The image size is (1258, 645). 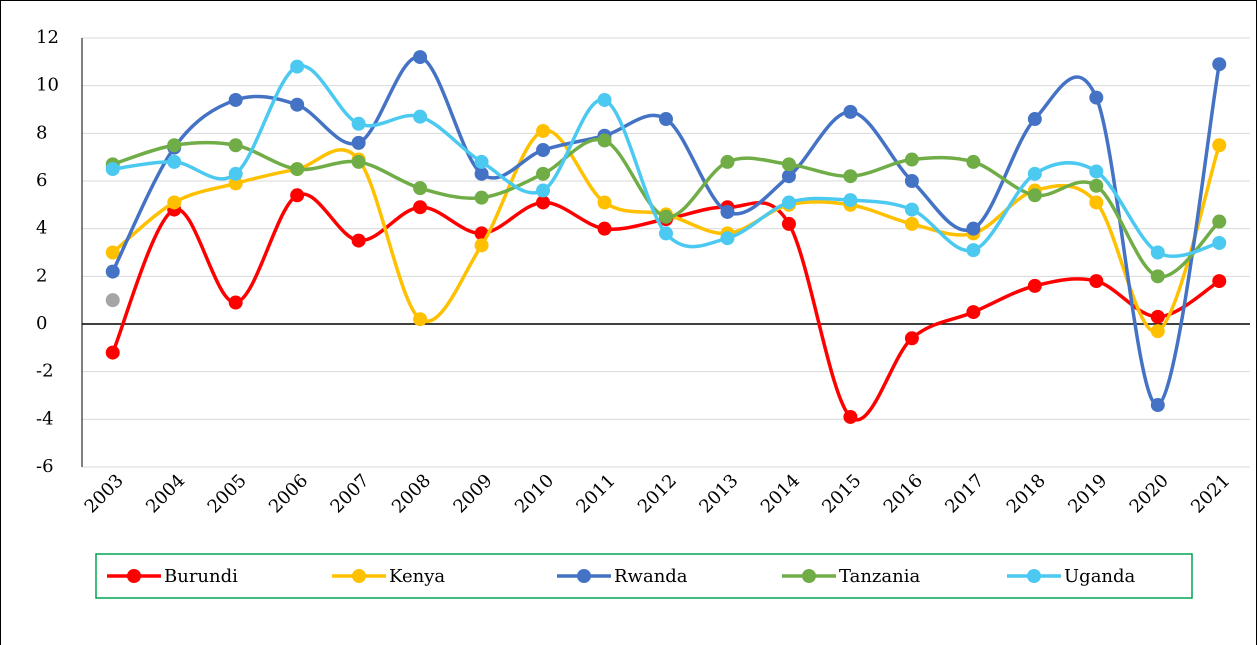 I want to click on y-tick-label: 10, so click(x=47, y=85).